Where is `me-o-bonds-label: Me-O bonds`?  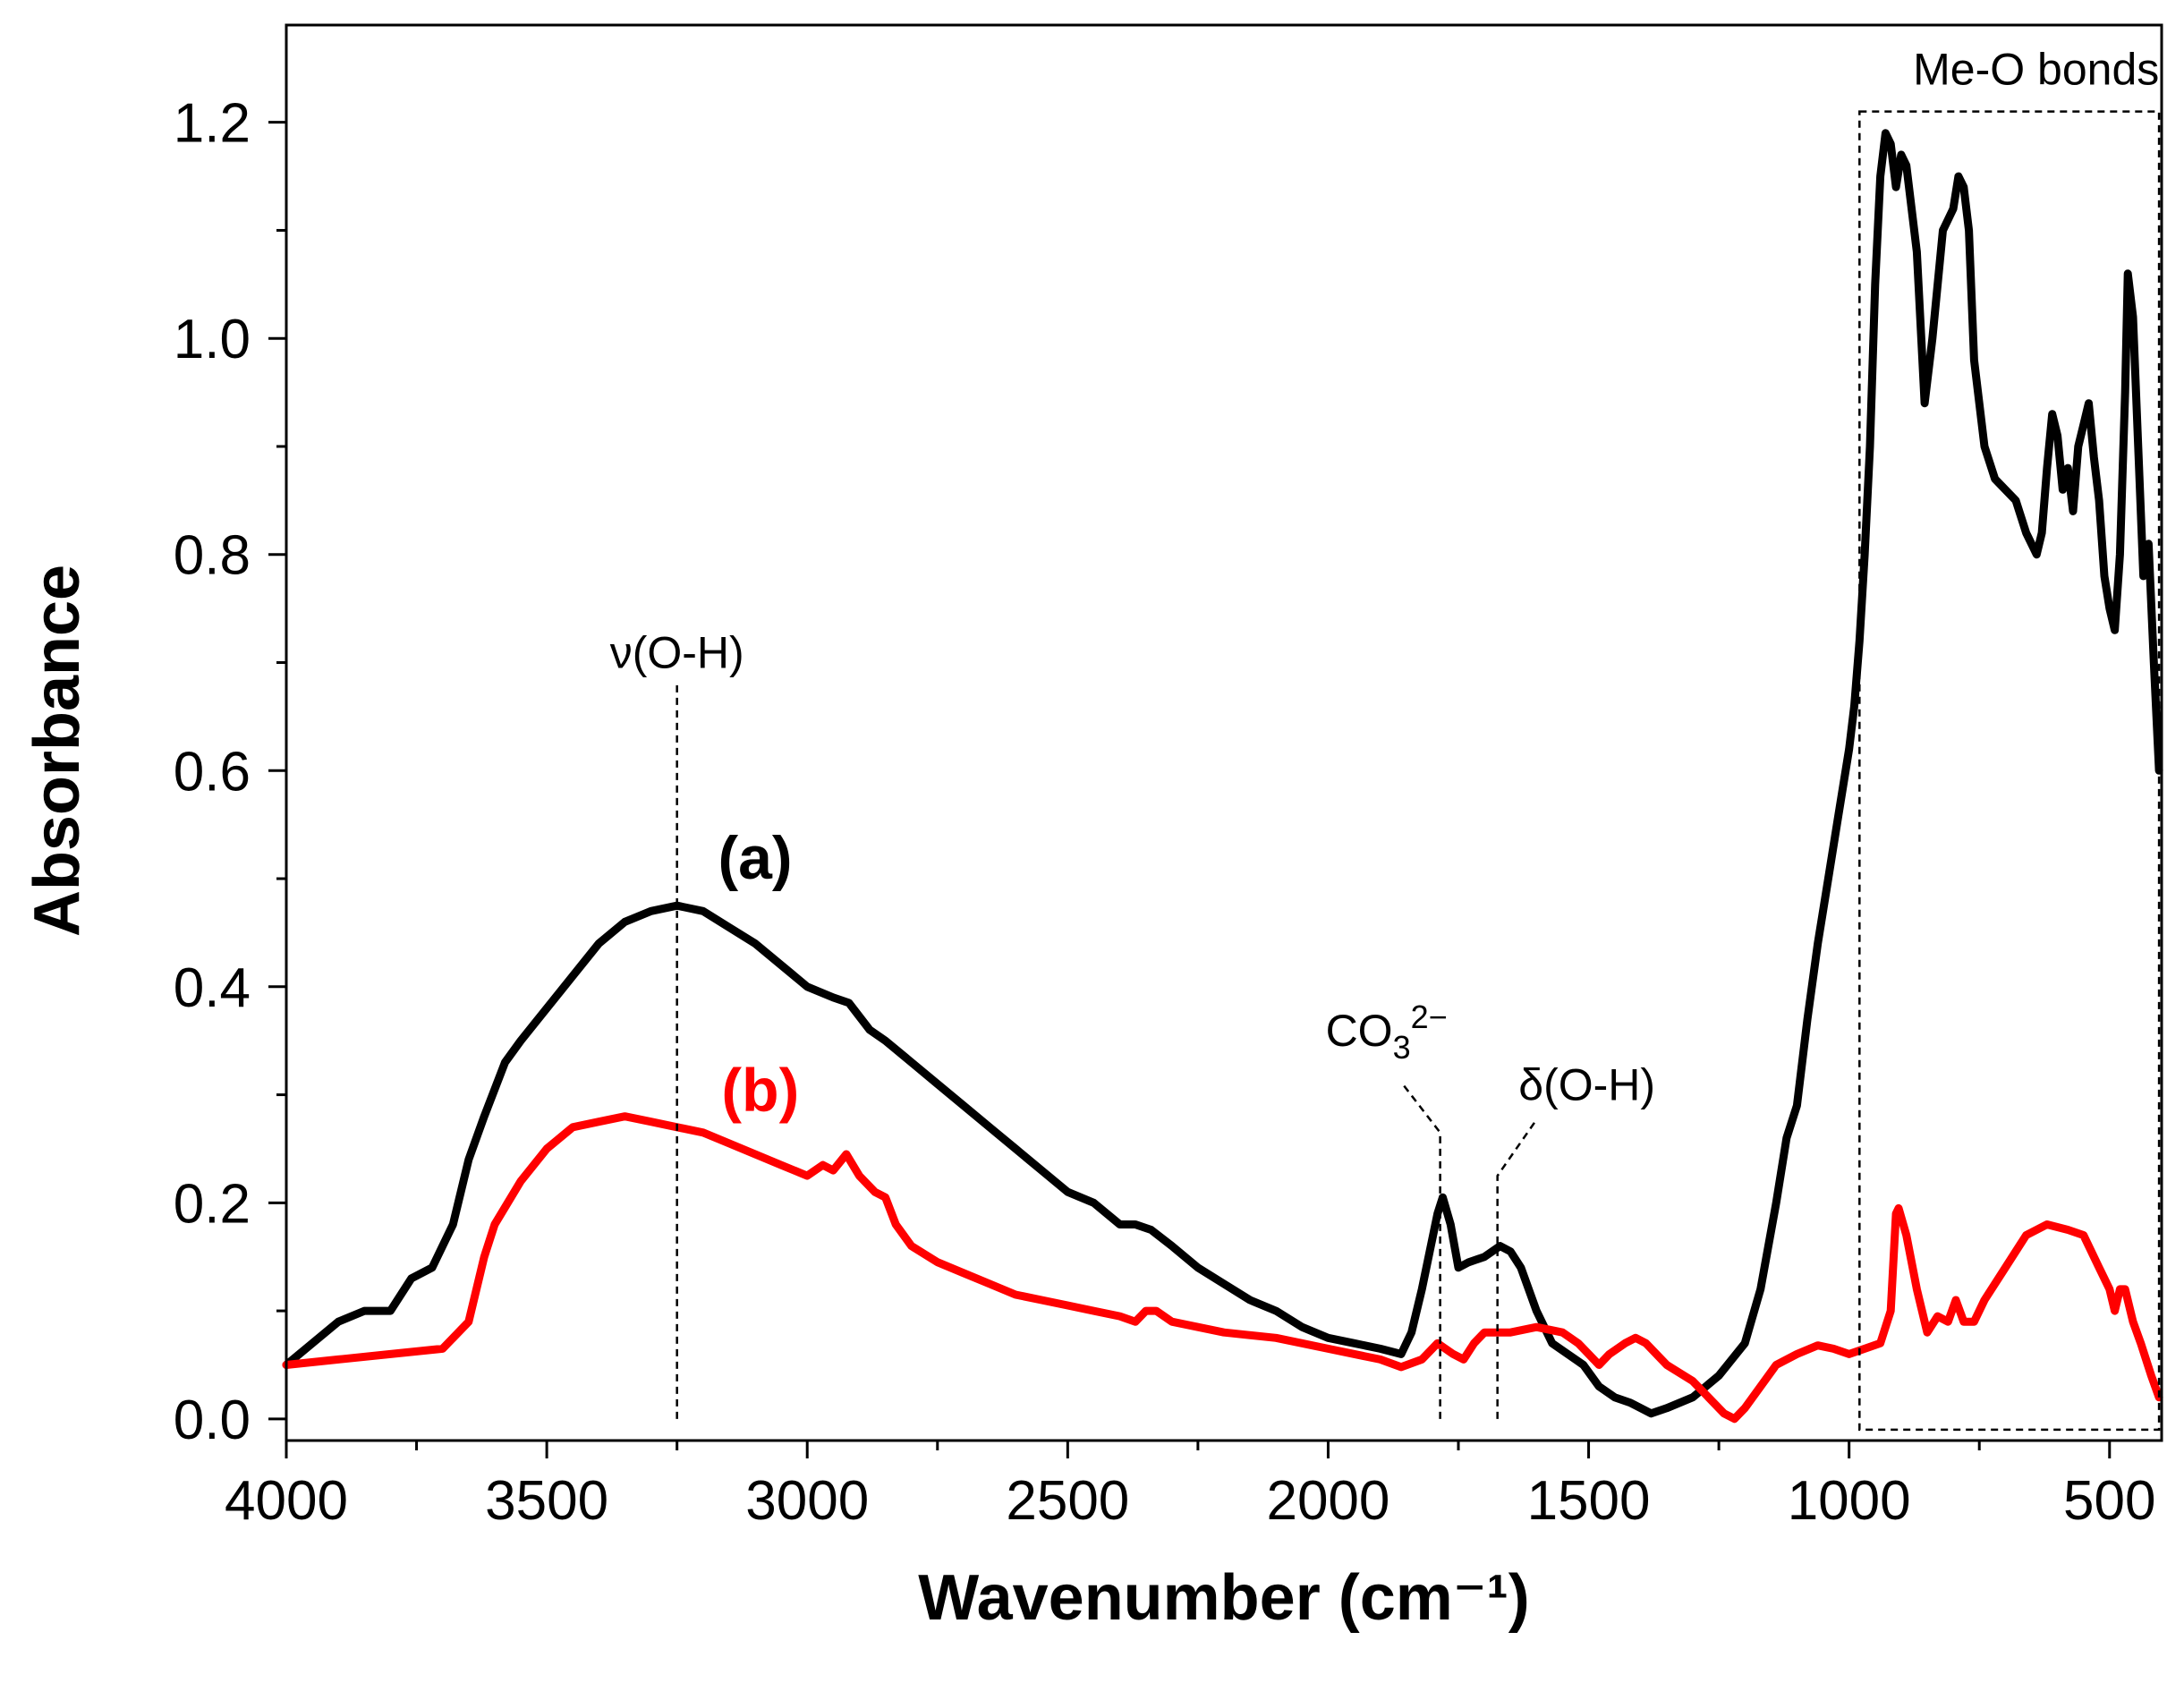
me-o-bonds-label: Me-O bonds is located at coordinates (2036, 70).